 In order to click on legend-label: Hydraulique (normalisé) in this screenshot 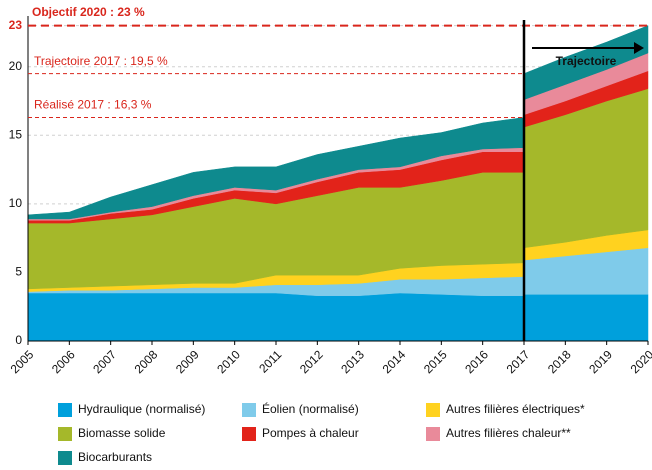, I will do `click(141, 409)`.